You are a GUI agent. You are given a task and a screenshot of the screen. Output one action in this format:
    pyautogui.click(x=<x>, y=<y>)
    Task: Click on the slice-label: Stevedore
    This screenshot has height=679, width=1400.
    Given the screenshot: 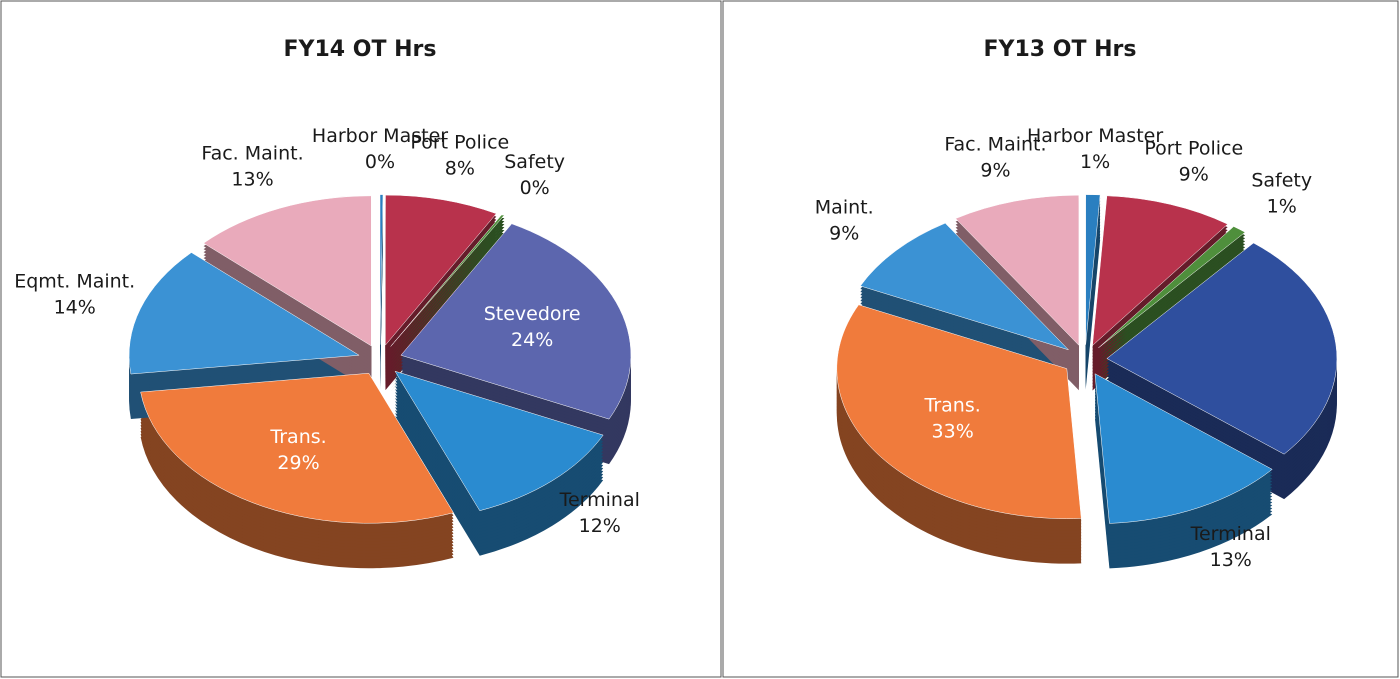 What is the action you would take?
    pyautogui.click(x=532, y=314)
    